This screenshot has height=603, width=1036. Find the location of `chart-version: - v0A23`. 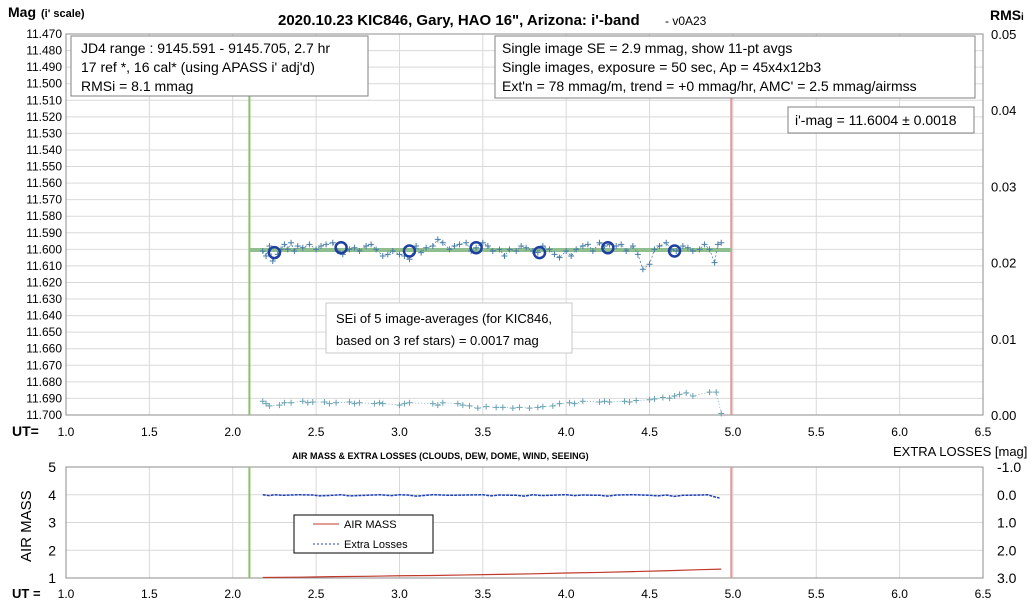

chart-version: - v0A23 is located at coordinates (686, 21).